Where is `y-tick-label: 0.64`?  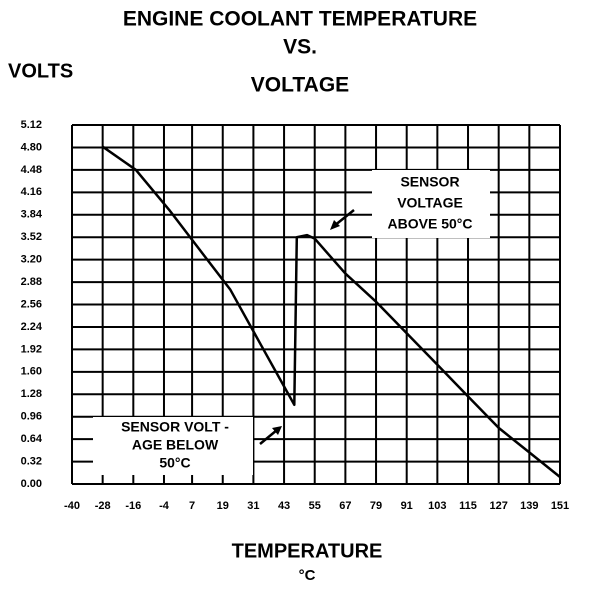 y-tick-label: 0.64 is located at coordinates (32, 439).